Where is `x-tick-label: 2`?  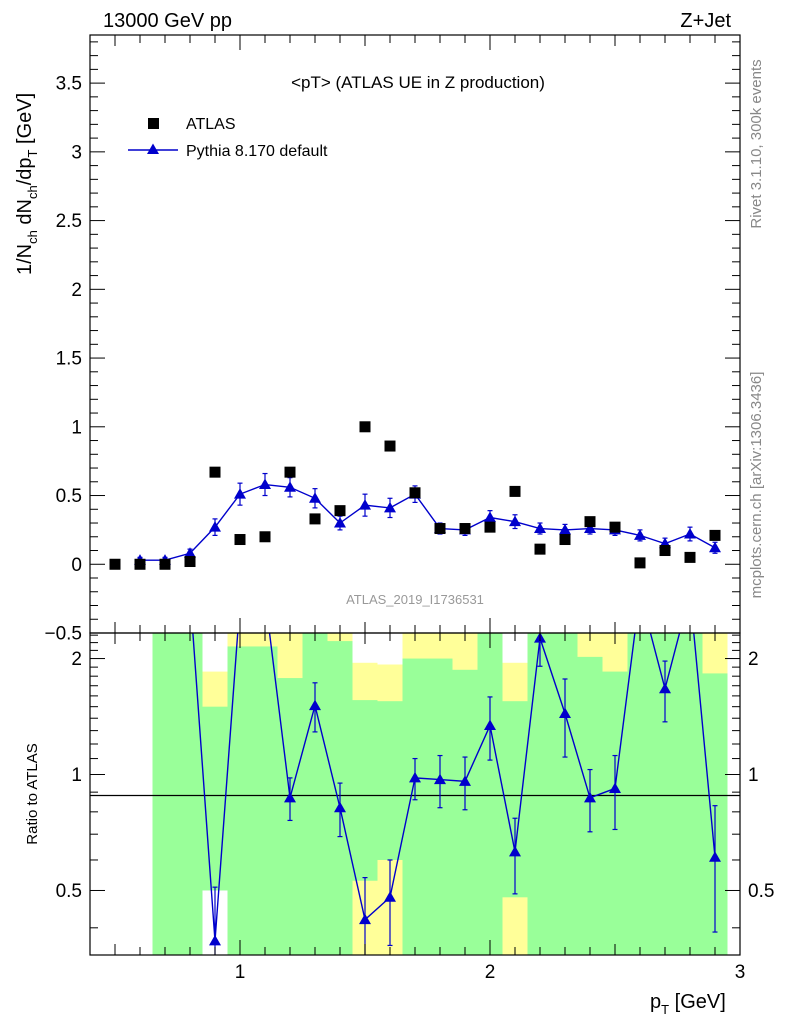
x-tick-label: 2 is located at coordinates (490, 972).